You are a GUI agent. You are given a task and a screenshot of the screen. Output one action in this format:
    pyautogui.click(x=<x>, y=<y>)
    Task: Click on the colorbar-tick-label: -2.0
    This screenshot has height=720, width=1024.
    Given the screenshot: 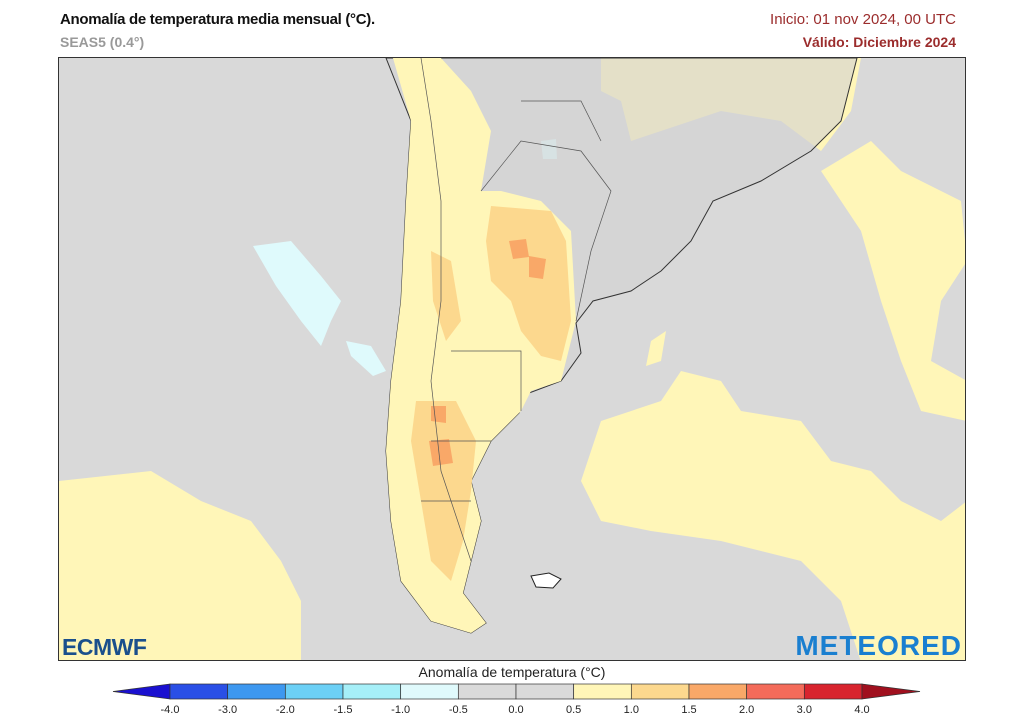 What is the action you would take?
    pyautogui.click(x=285, y=710)
    